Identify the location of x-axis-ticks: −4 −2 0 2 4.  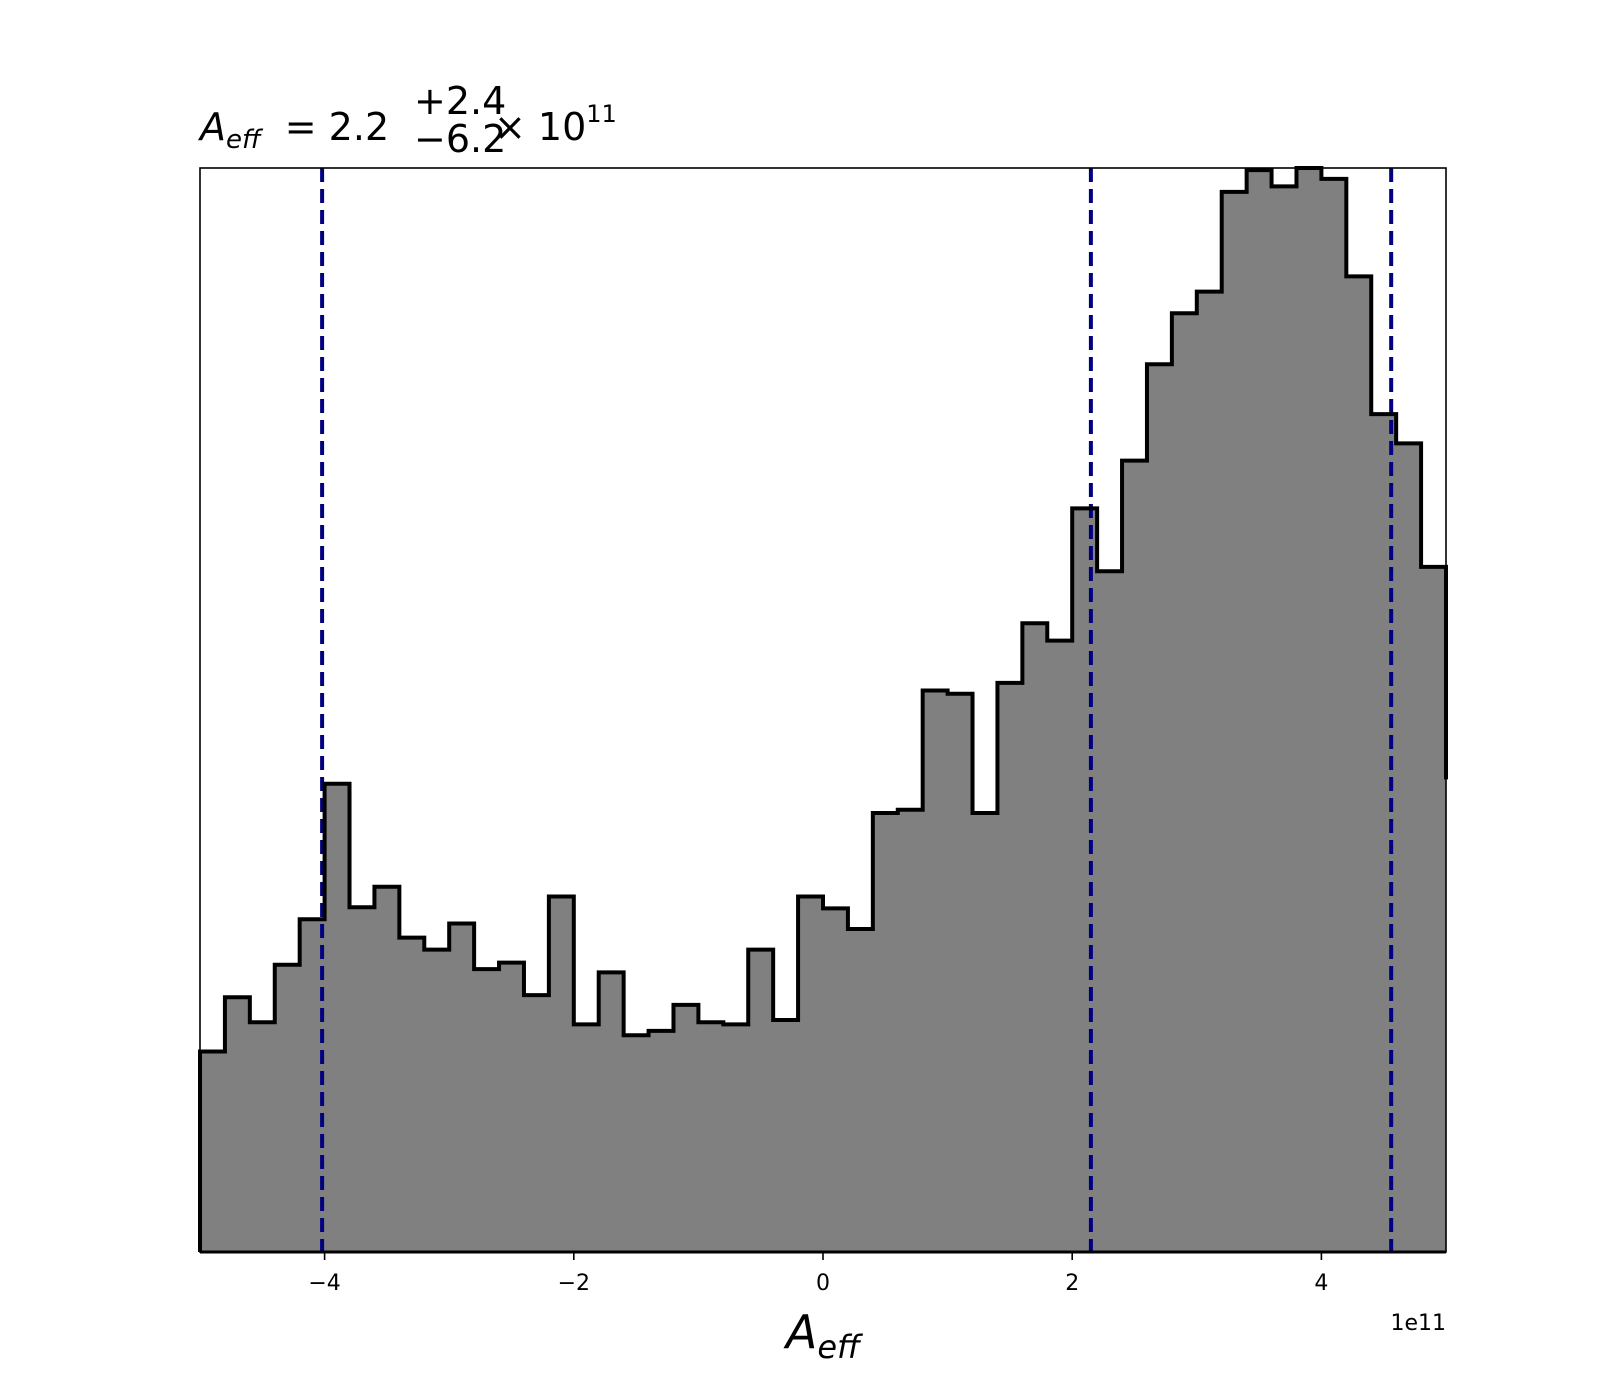
(818, 1274).